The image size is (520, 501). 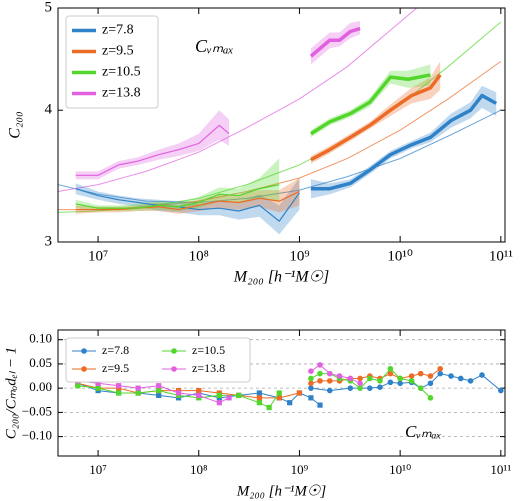 I want to click on y-tick-label: 0.05, so click(x=40, y=362).